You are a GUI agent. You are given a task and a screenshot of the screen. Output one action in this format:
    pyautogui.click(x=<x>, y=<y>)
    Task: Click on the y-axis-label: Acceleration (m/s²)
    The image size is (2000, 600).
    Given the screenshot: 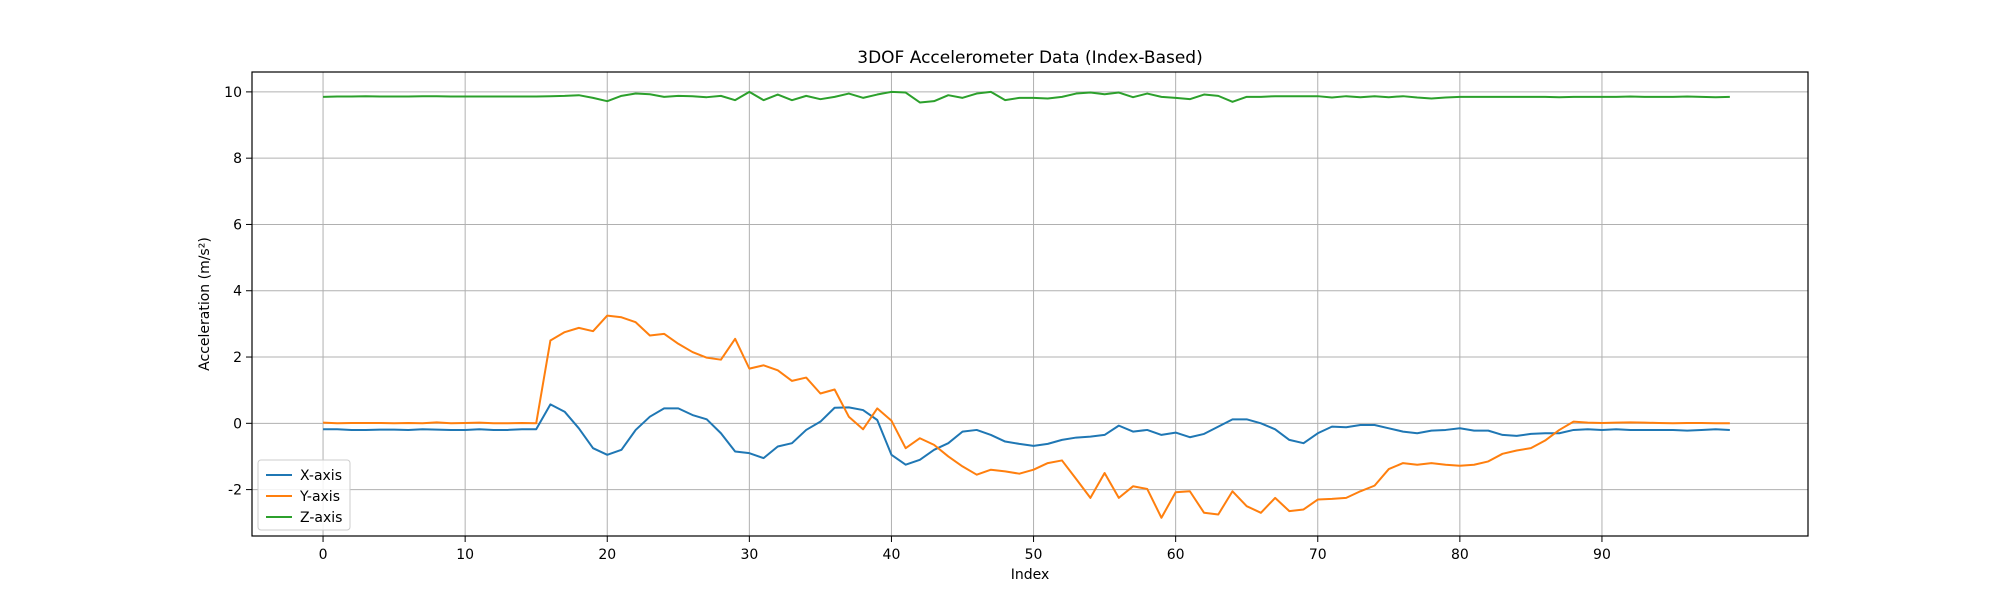 What is the action you would take?
    pyautogui.click(x=205, y=304)
    